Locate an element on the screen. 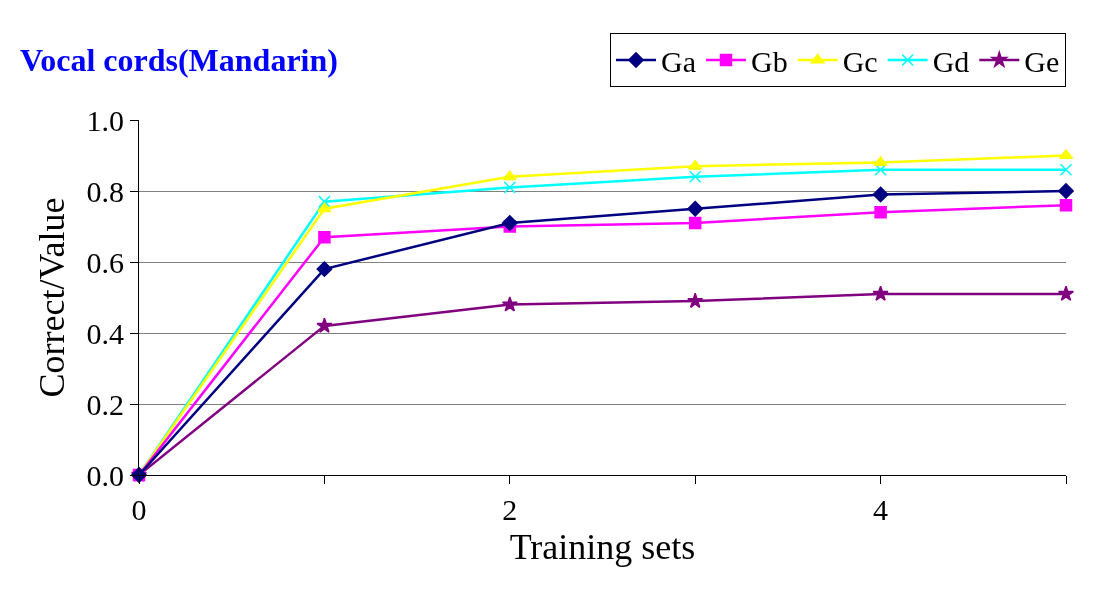  y-tick-label: 0.8 is located at coordinates (105, 191).